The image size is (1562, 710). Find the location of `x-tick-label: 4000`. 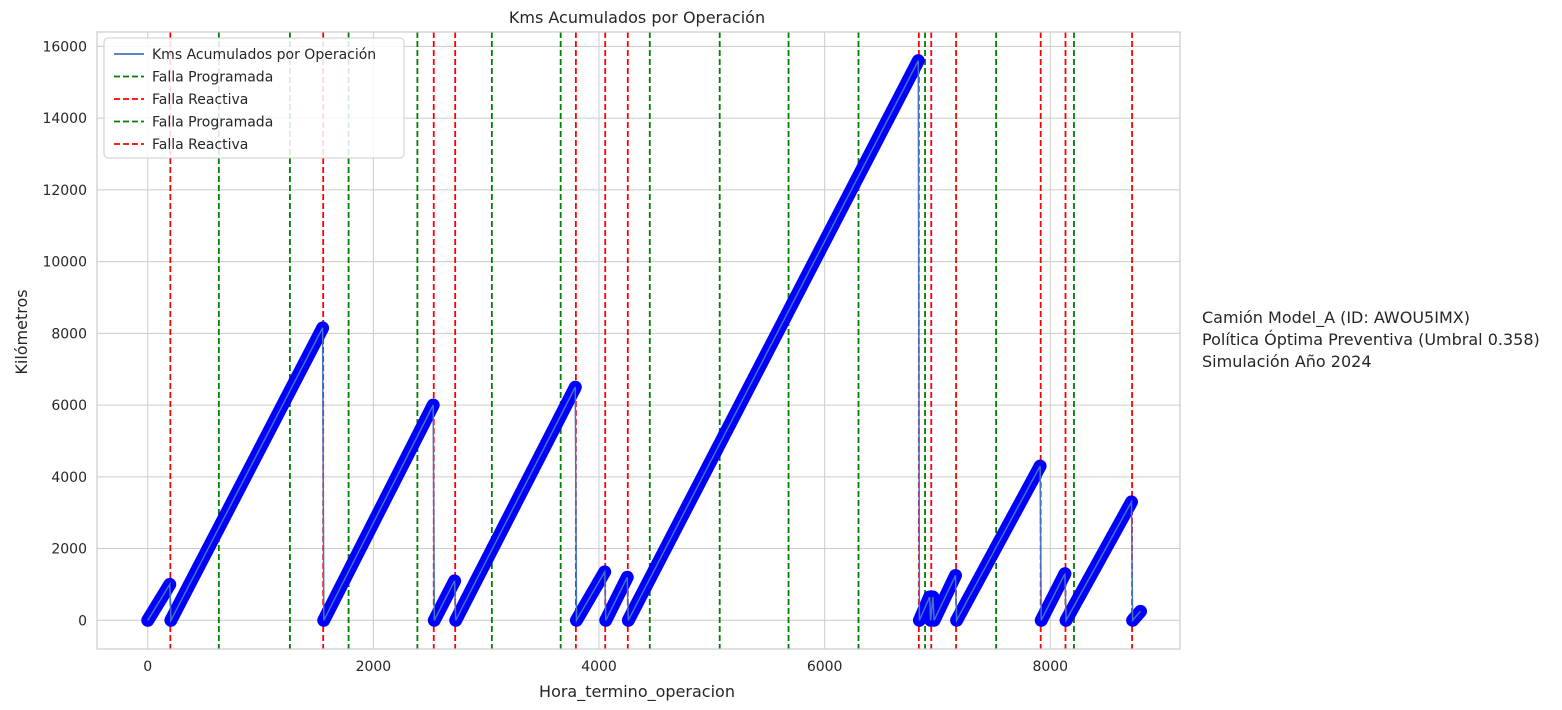

x-tick-label: 4000 is located at coordinates (599, 667).